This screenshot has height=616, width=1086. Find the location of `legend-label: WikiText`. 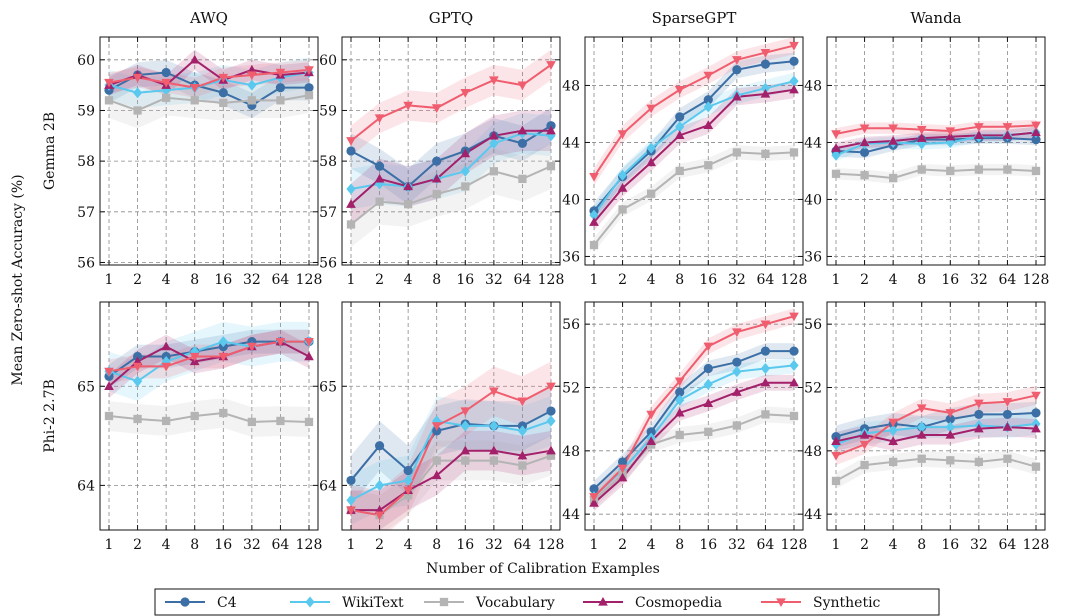

legend-label: WikiText is located at coordinates (373, 603).